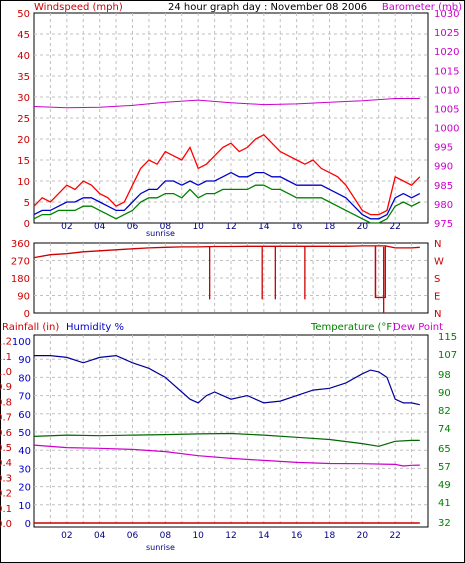 The width and height of the screenshot is (465, 563). I want to click on rainfall-tick-labels: 0.0 0.1 0.2 0.3 0.4 0.5 0.6 0.7 0.8 0.9 1.0 1.1 1.2, so click(6, 433).